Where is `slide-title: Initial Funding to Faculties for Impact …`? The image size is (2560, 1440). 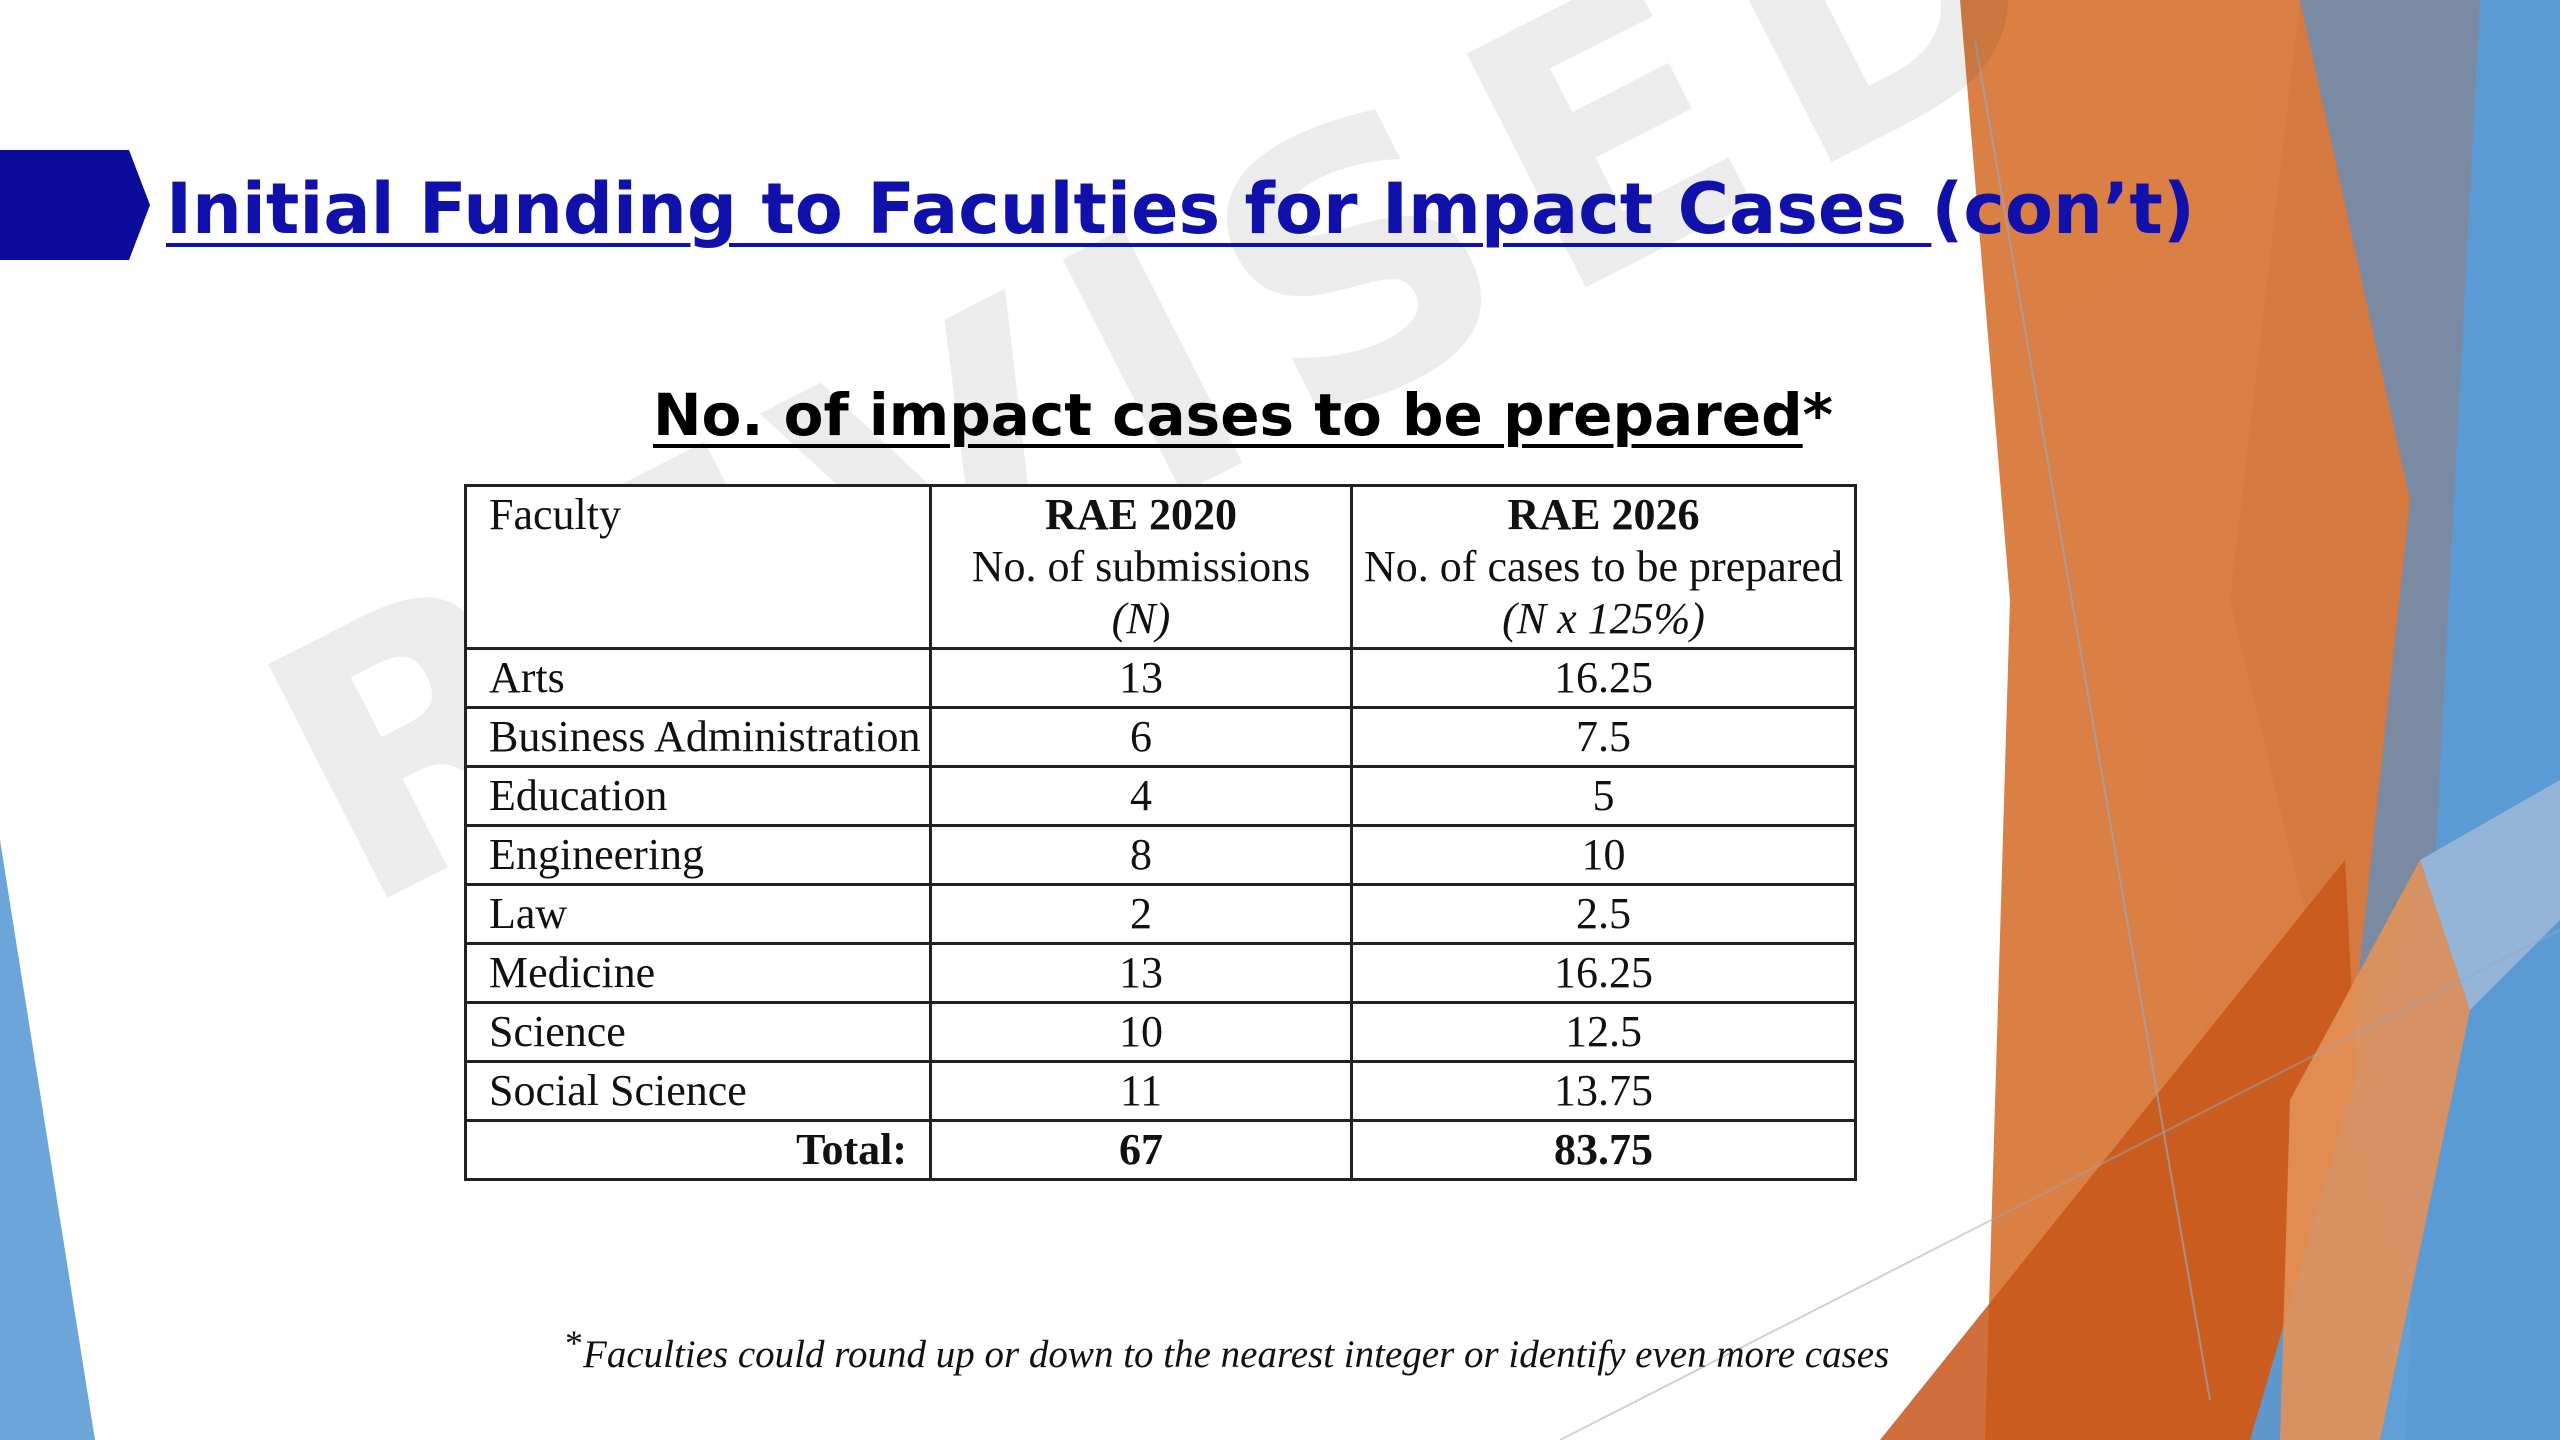 slide-title: Initial Funding to Faculties for Impact … is located at coordinates (1180, 209).